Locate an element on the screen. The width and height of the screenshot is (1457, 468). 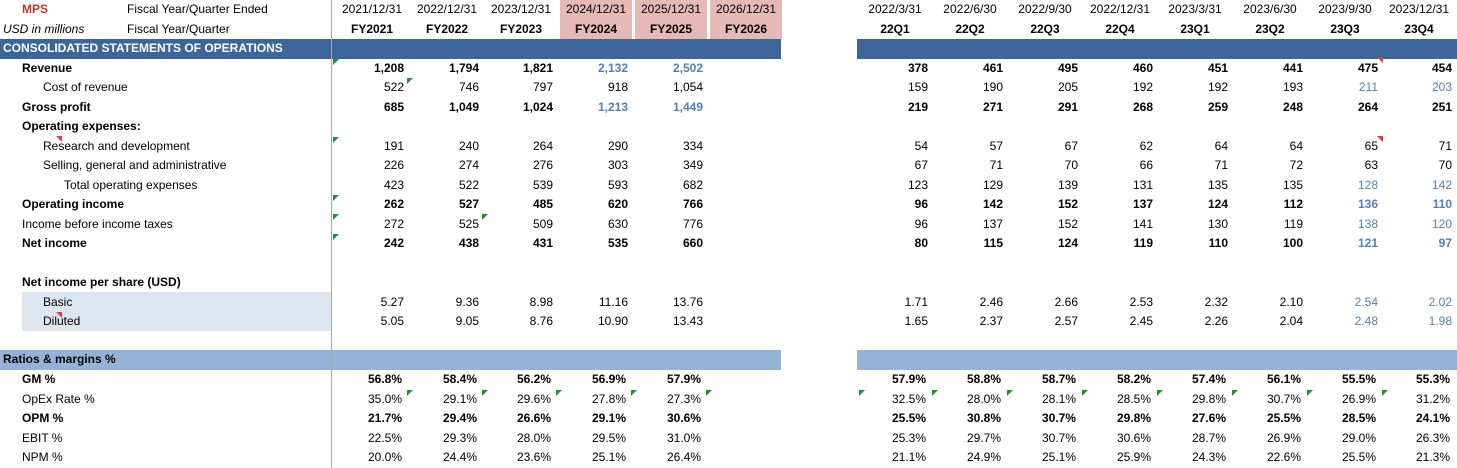
year-value-cell: 240 is located at coordinates (468, 145).